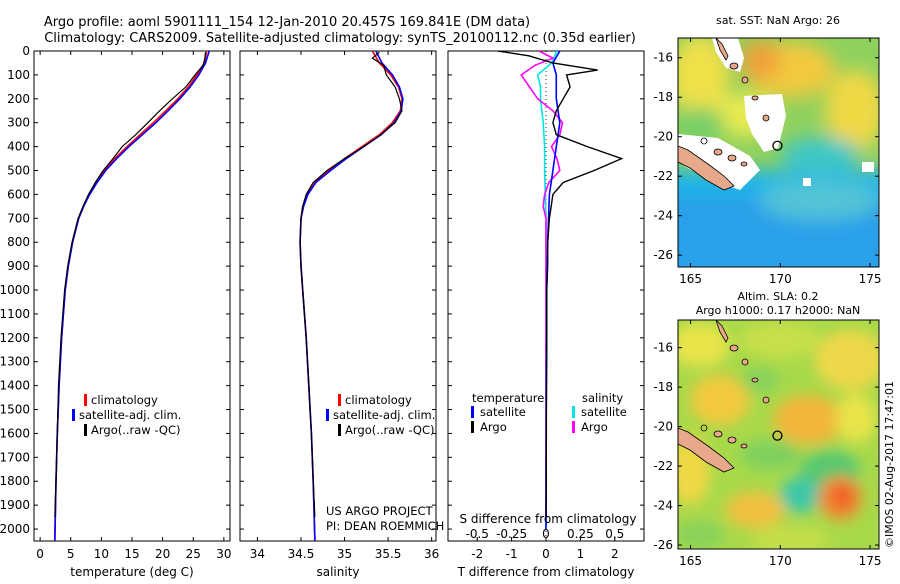  I want to click on salinity-argo-diff-line, so click(542, 284).